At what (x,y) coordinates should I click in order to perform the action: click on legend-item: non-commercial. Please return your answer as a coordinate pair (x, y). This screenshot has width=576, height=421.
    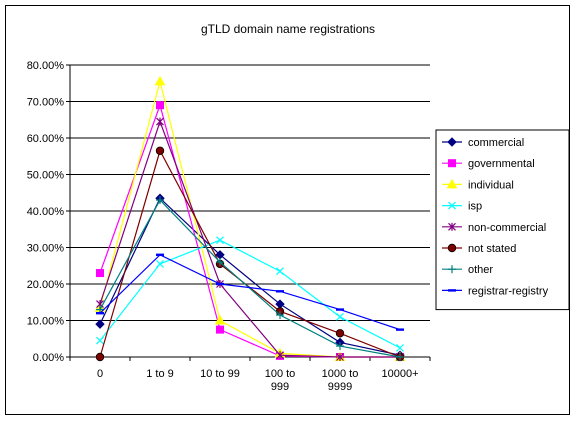
    Looking at the image, I should click on (494, 228).